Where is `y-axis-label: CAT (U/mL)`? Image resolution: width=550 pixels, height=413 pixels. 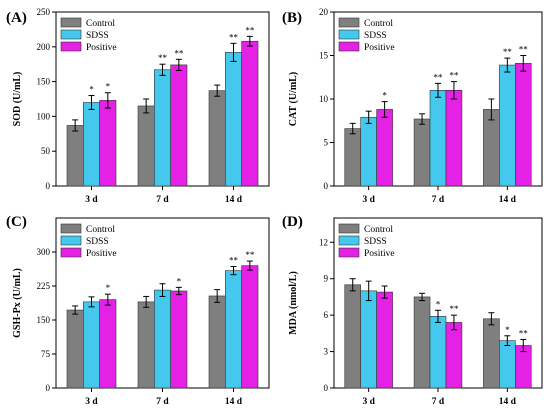 y-axis-label: CAT (U/mL) is located at coordinates (293, 99).